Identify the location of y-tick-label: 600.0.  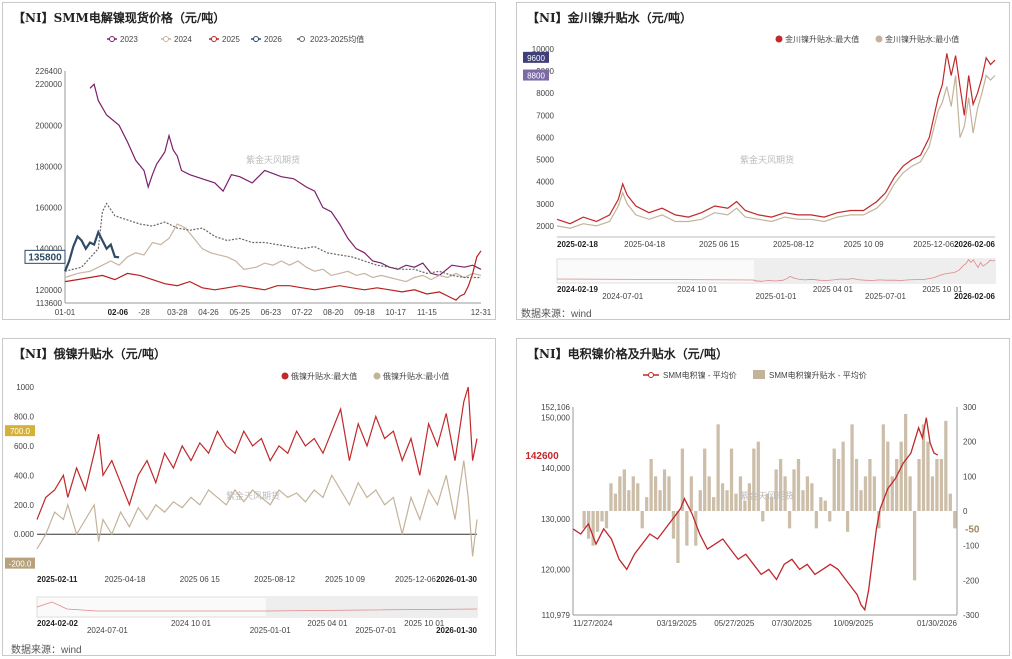
(24, 446).